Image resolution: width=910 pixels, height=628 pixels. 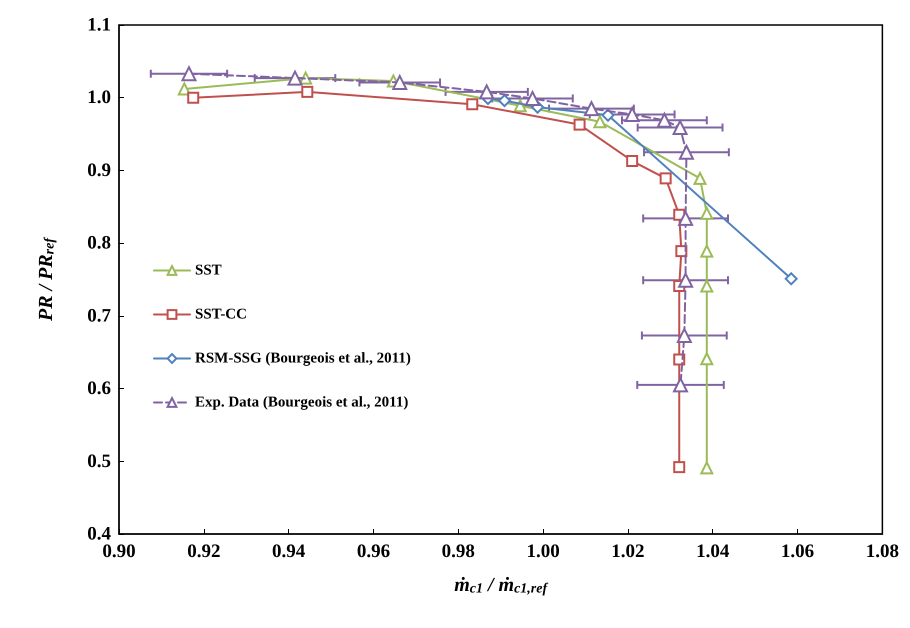 What do you see at coordinates (99, 315) in the screenshot?
I see `y-tick-label: 0.7` at bounding box center [99, 315].